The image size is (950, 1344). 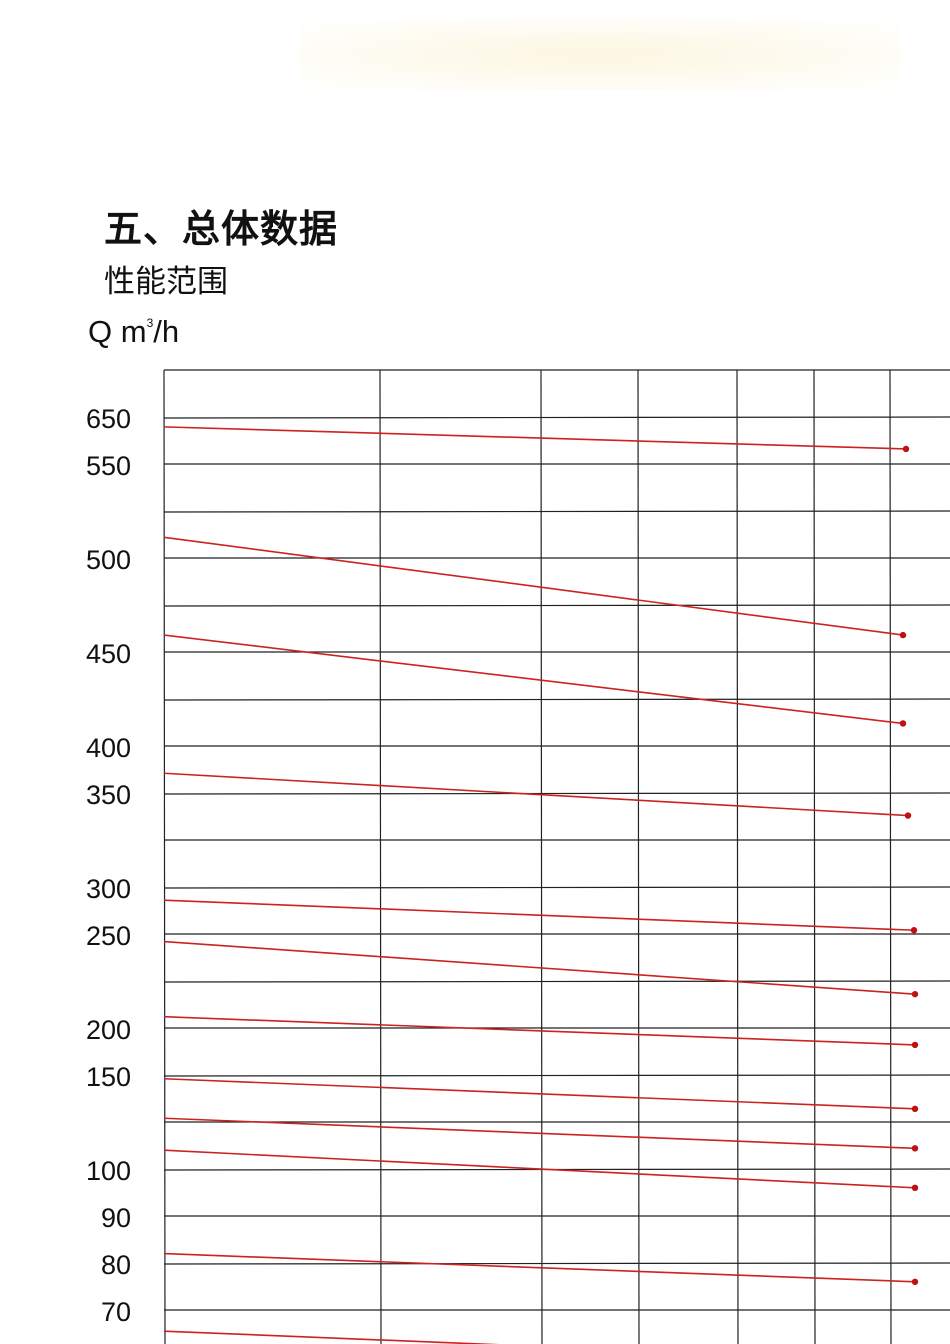 I want to click on y-tick-label: 450, so click(x=108, y=654).